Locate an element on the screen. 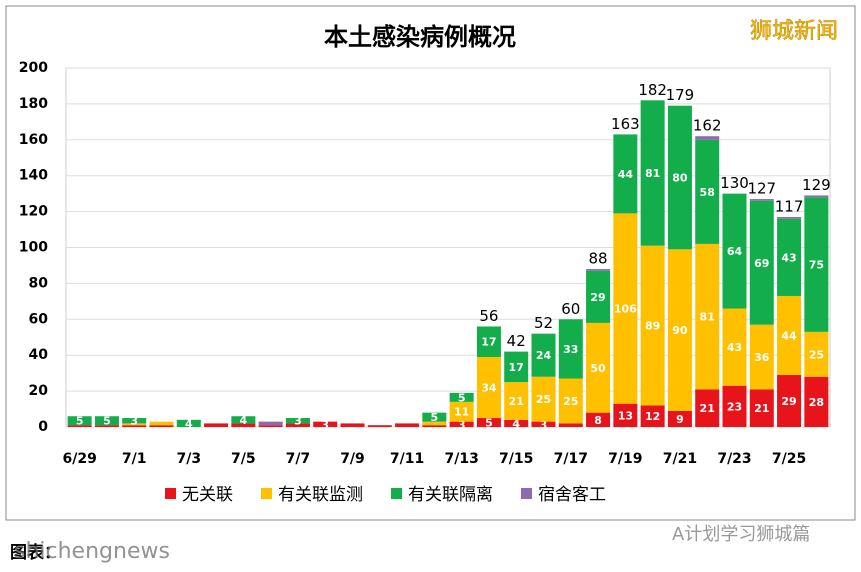 The image size is (861, 572). total-label: 127 is located at coordinates (761, 189).